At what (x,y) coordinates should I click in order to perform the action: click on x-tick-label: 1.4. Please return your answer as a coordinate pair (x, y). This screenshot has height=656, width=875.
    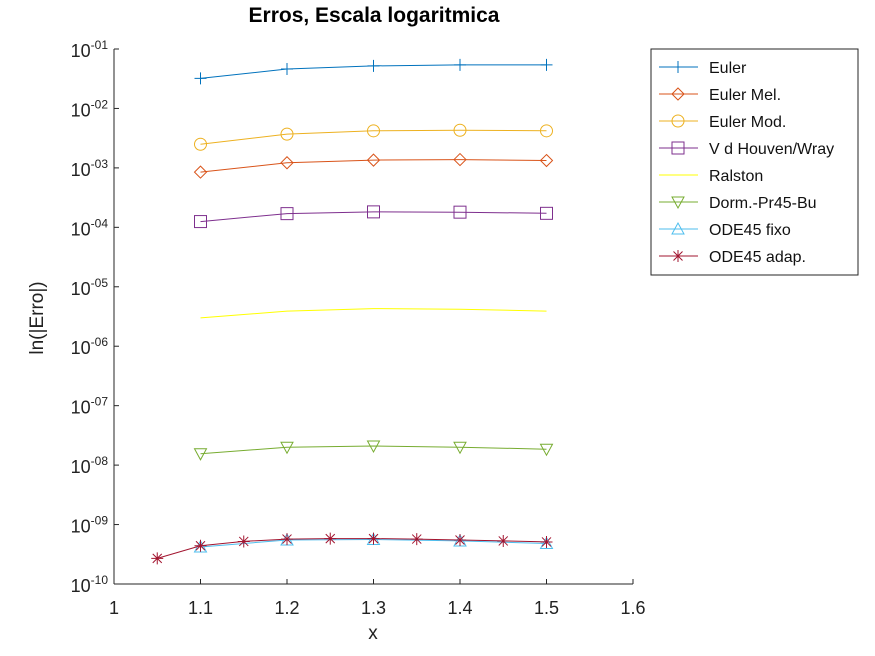
    Looking at the image, I should click on (459, 608).